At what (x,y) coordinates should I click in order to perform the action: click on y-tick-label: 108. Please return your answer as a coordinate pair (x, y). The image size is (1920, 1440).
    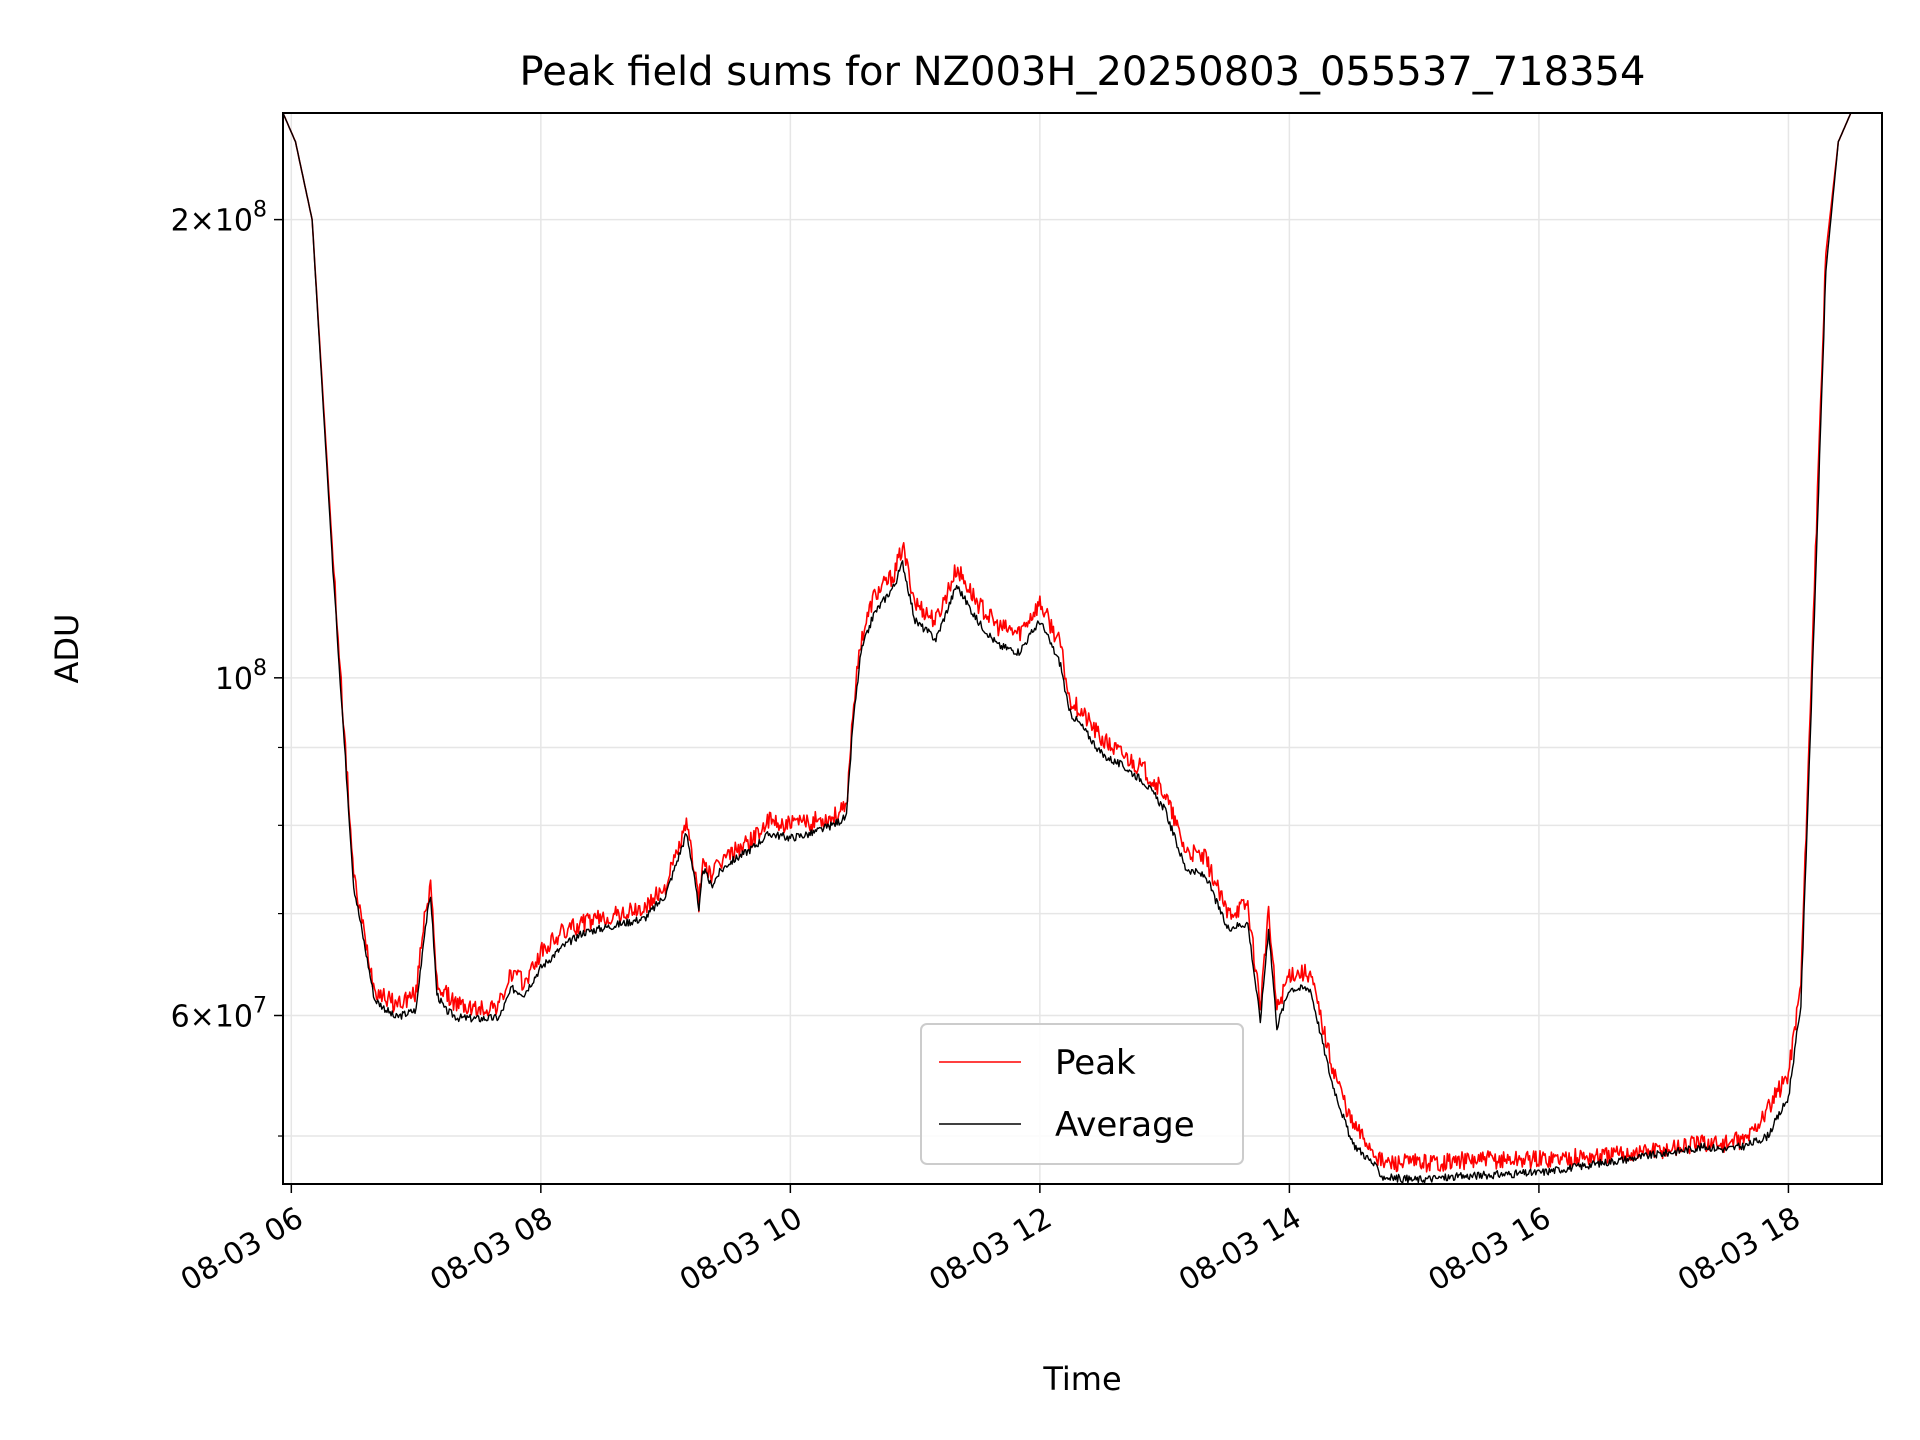
    Looking at the image, I should click on (241, 676).